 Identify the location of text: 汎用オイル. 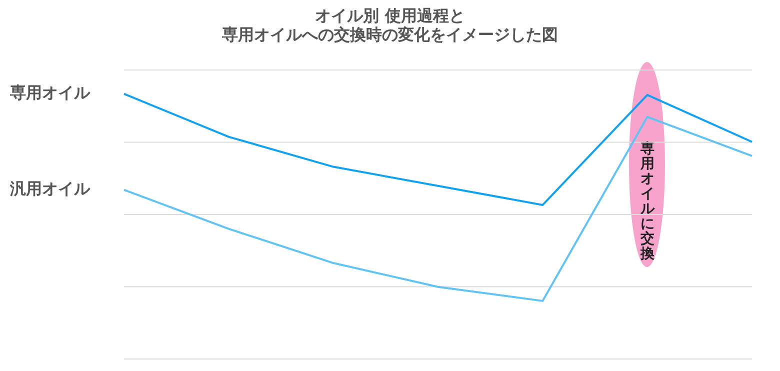
(50, 189).